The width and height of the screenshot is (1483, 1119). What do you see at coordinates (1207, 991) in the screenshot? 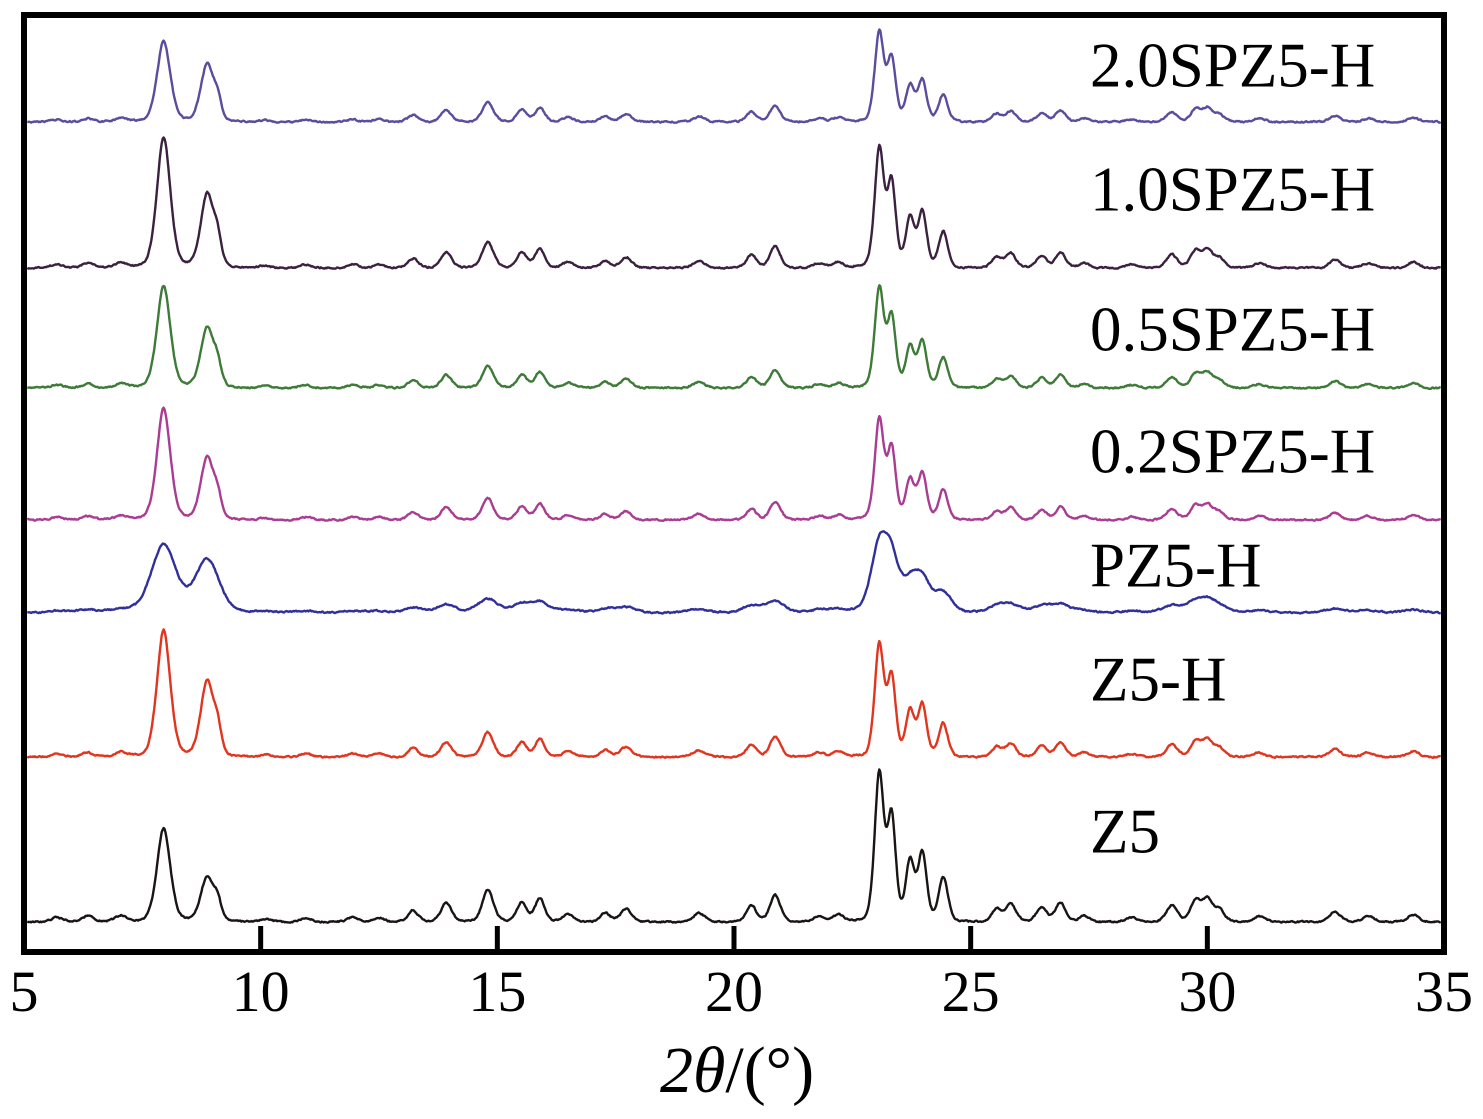
I see `x-tick-label: 30` at bounding box center [1207, 991].